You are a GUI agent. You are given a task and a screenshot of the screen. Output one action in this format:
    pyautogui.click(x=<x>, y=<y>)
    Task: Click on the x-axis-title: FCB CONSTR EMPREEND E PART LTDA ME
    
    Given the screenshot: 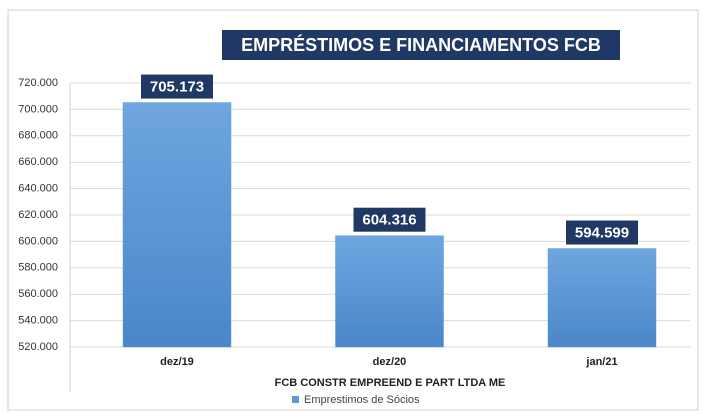 What is the action you would take?
    pyautogui.click(x=390, y=383)
    